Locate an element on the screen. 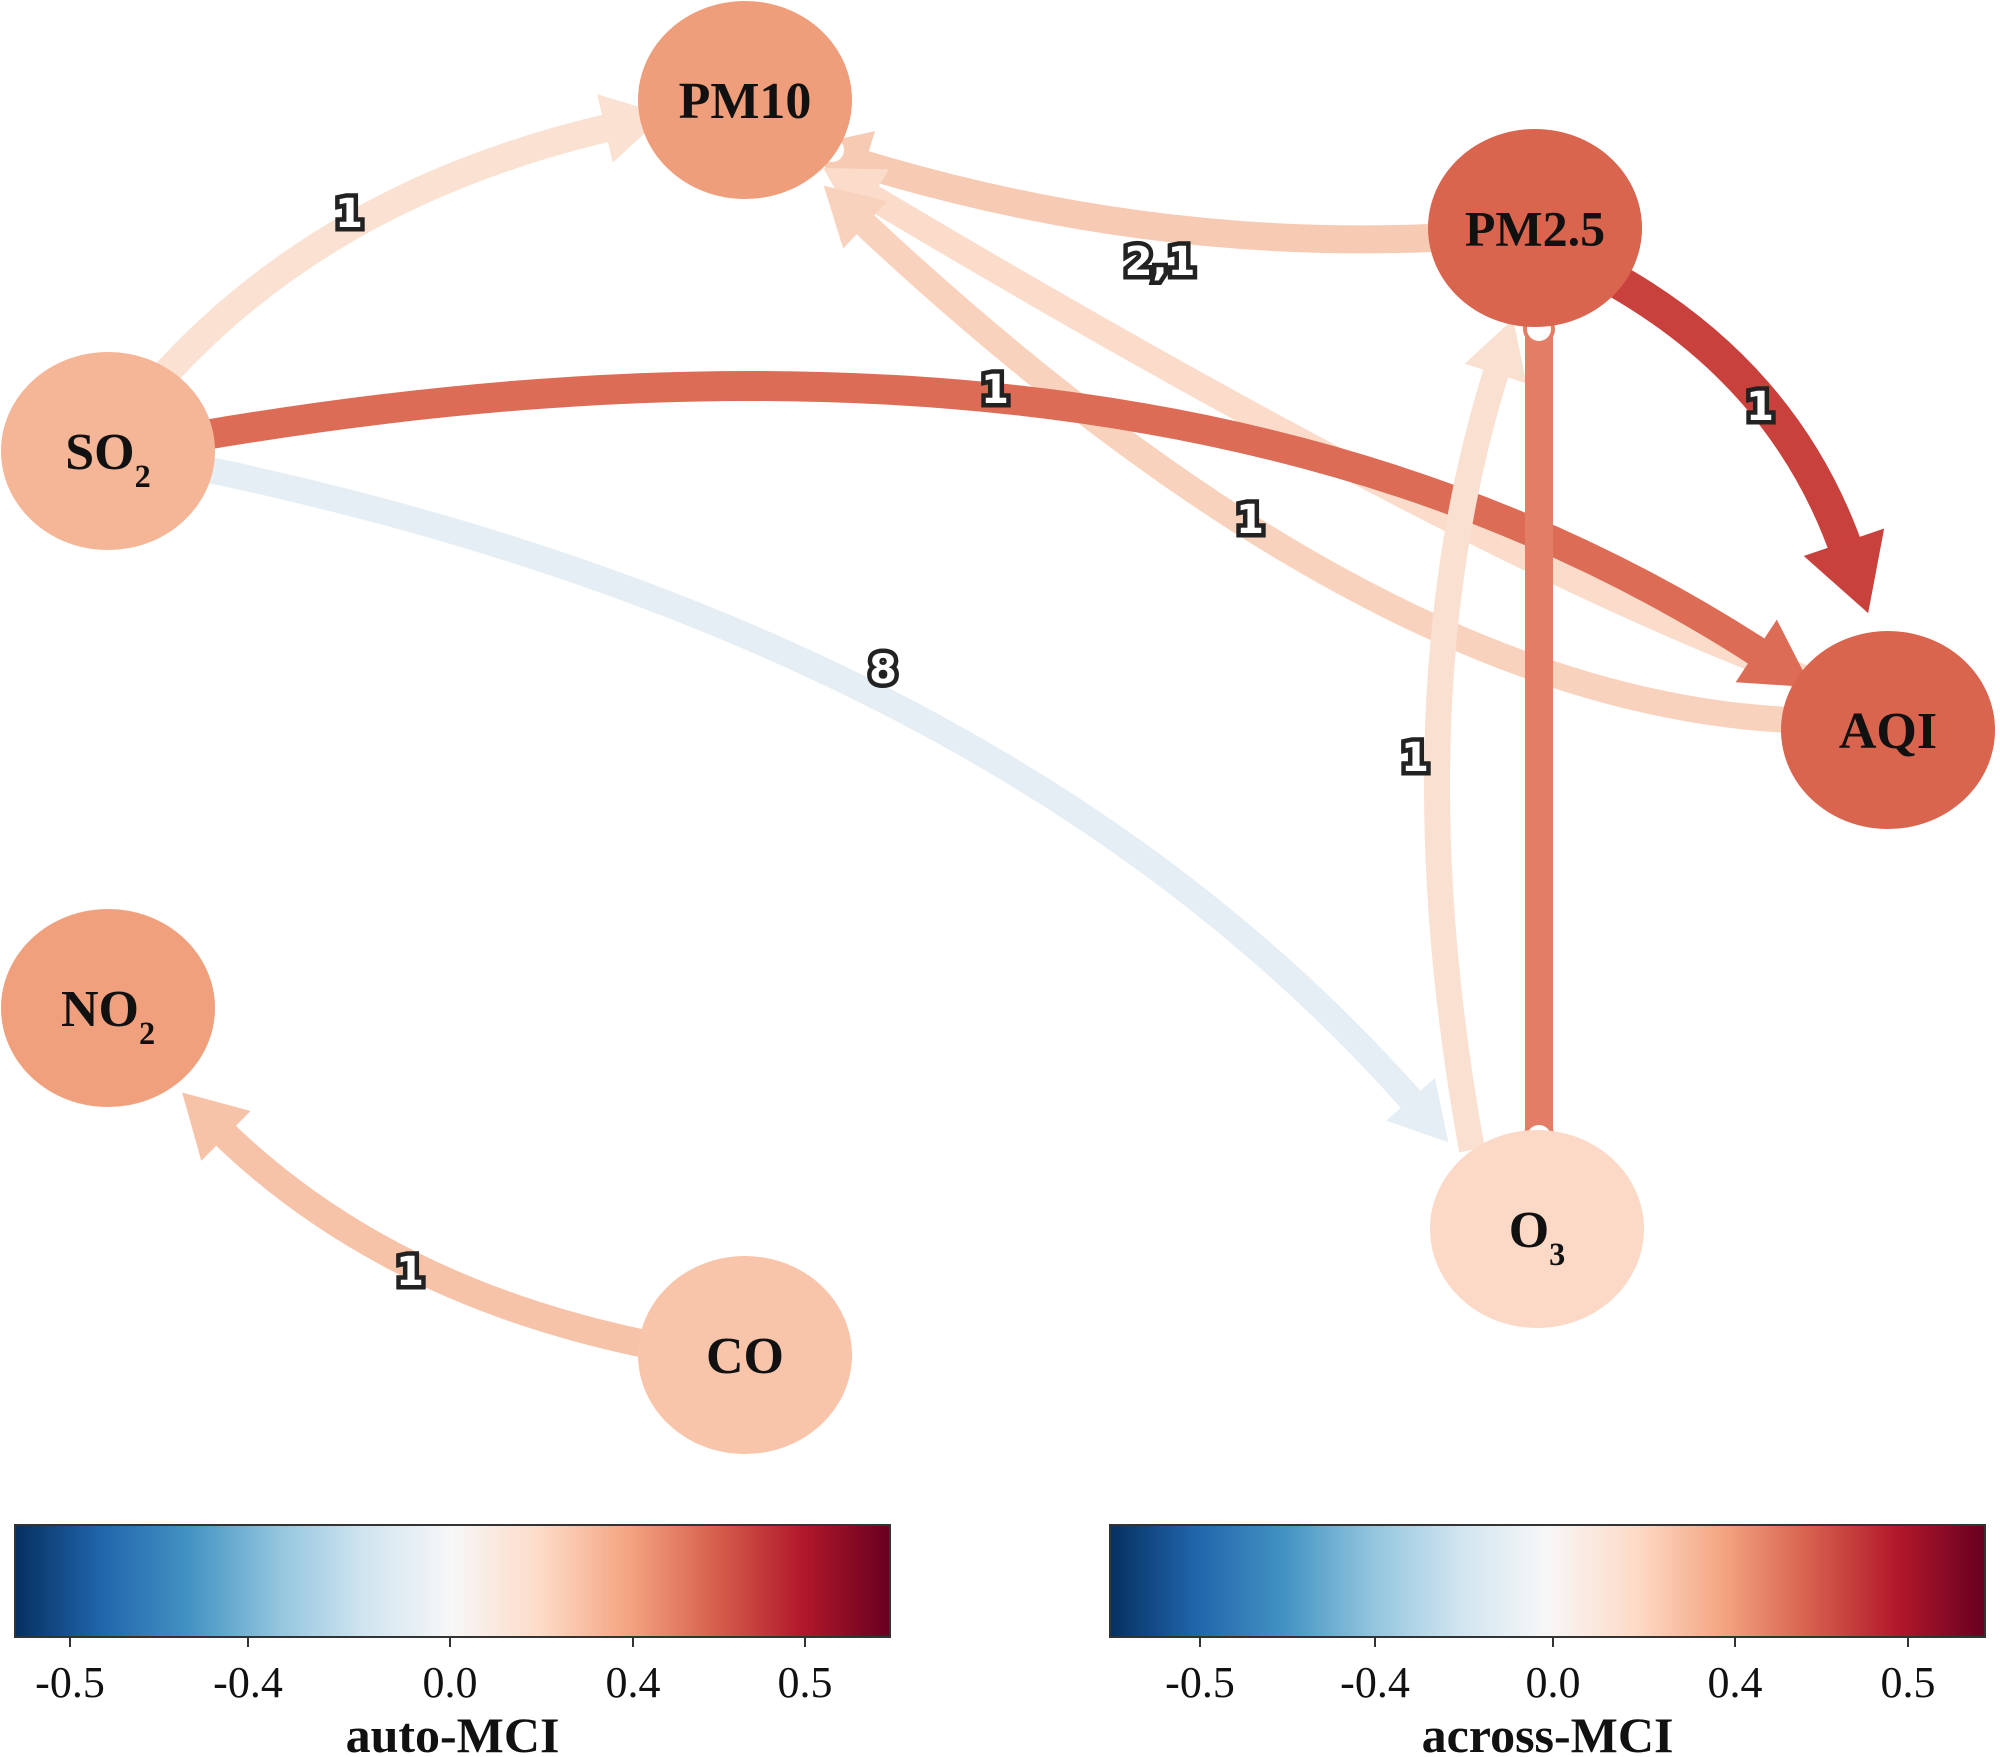 The height and width of the screenshot is (1757, 2000). node-no2: NO2 is located at coordinates (108, 1008).